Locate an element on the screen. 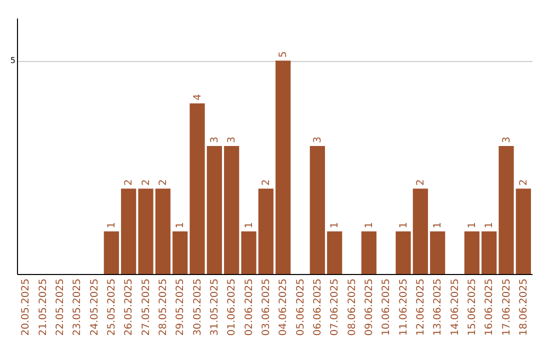 The height and width of the screenshot is (340, 540). x-tick-label: 13.06.2025 is located at coordinates (438, 307).